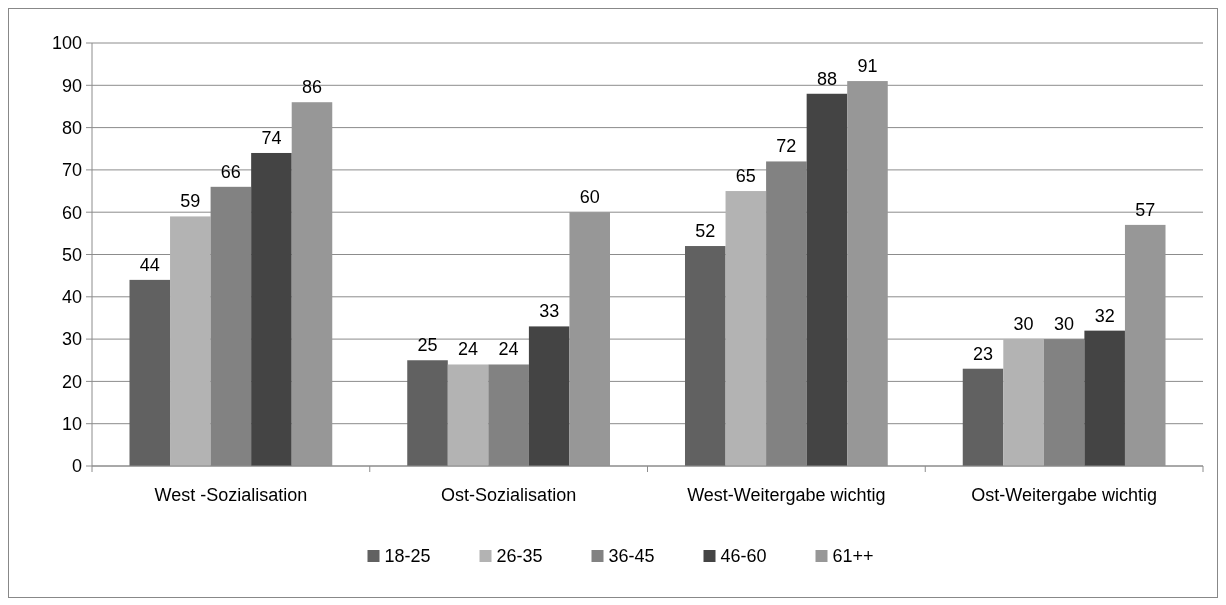  What do you see at coordinates (71, 339) in the screenshot?
I see `y-tick-label: 30` at bounding box center [71, 339].